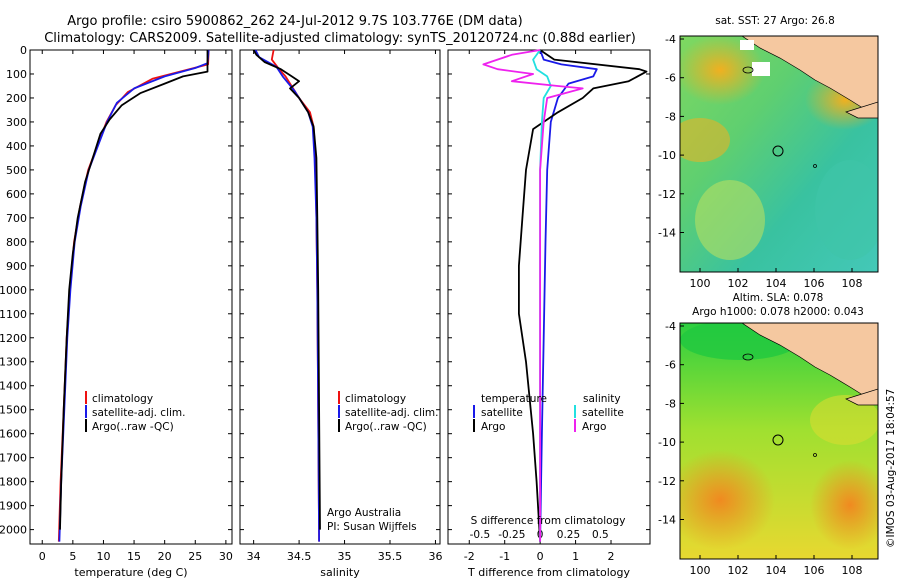  I want to click on y-tick-label: 200, so click(16, 98).